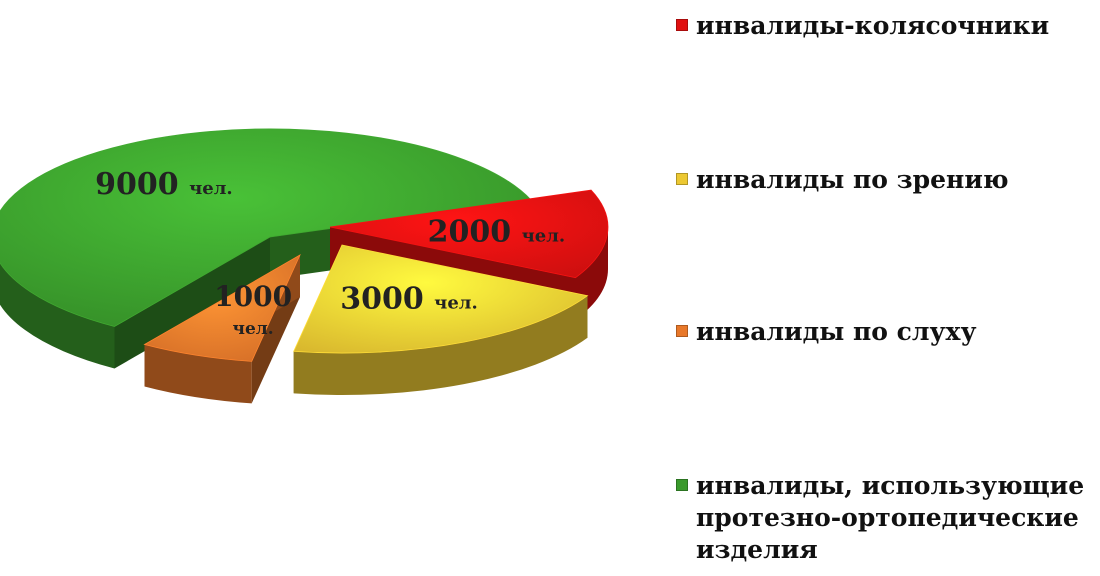 The width and height of the screenshot is (1100, 576). What do you see at coordinates (682, 179) in the screenshot?
I see `legend-swatch-vision` at bounding box center [682, 179].